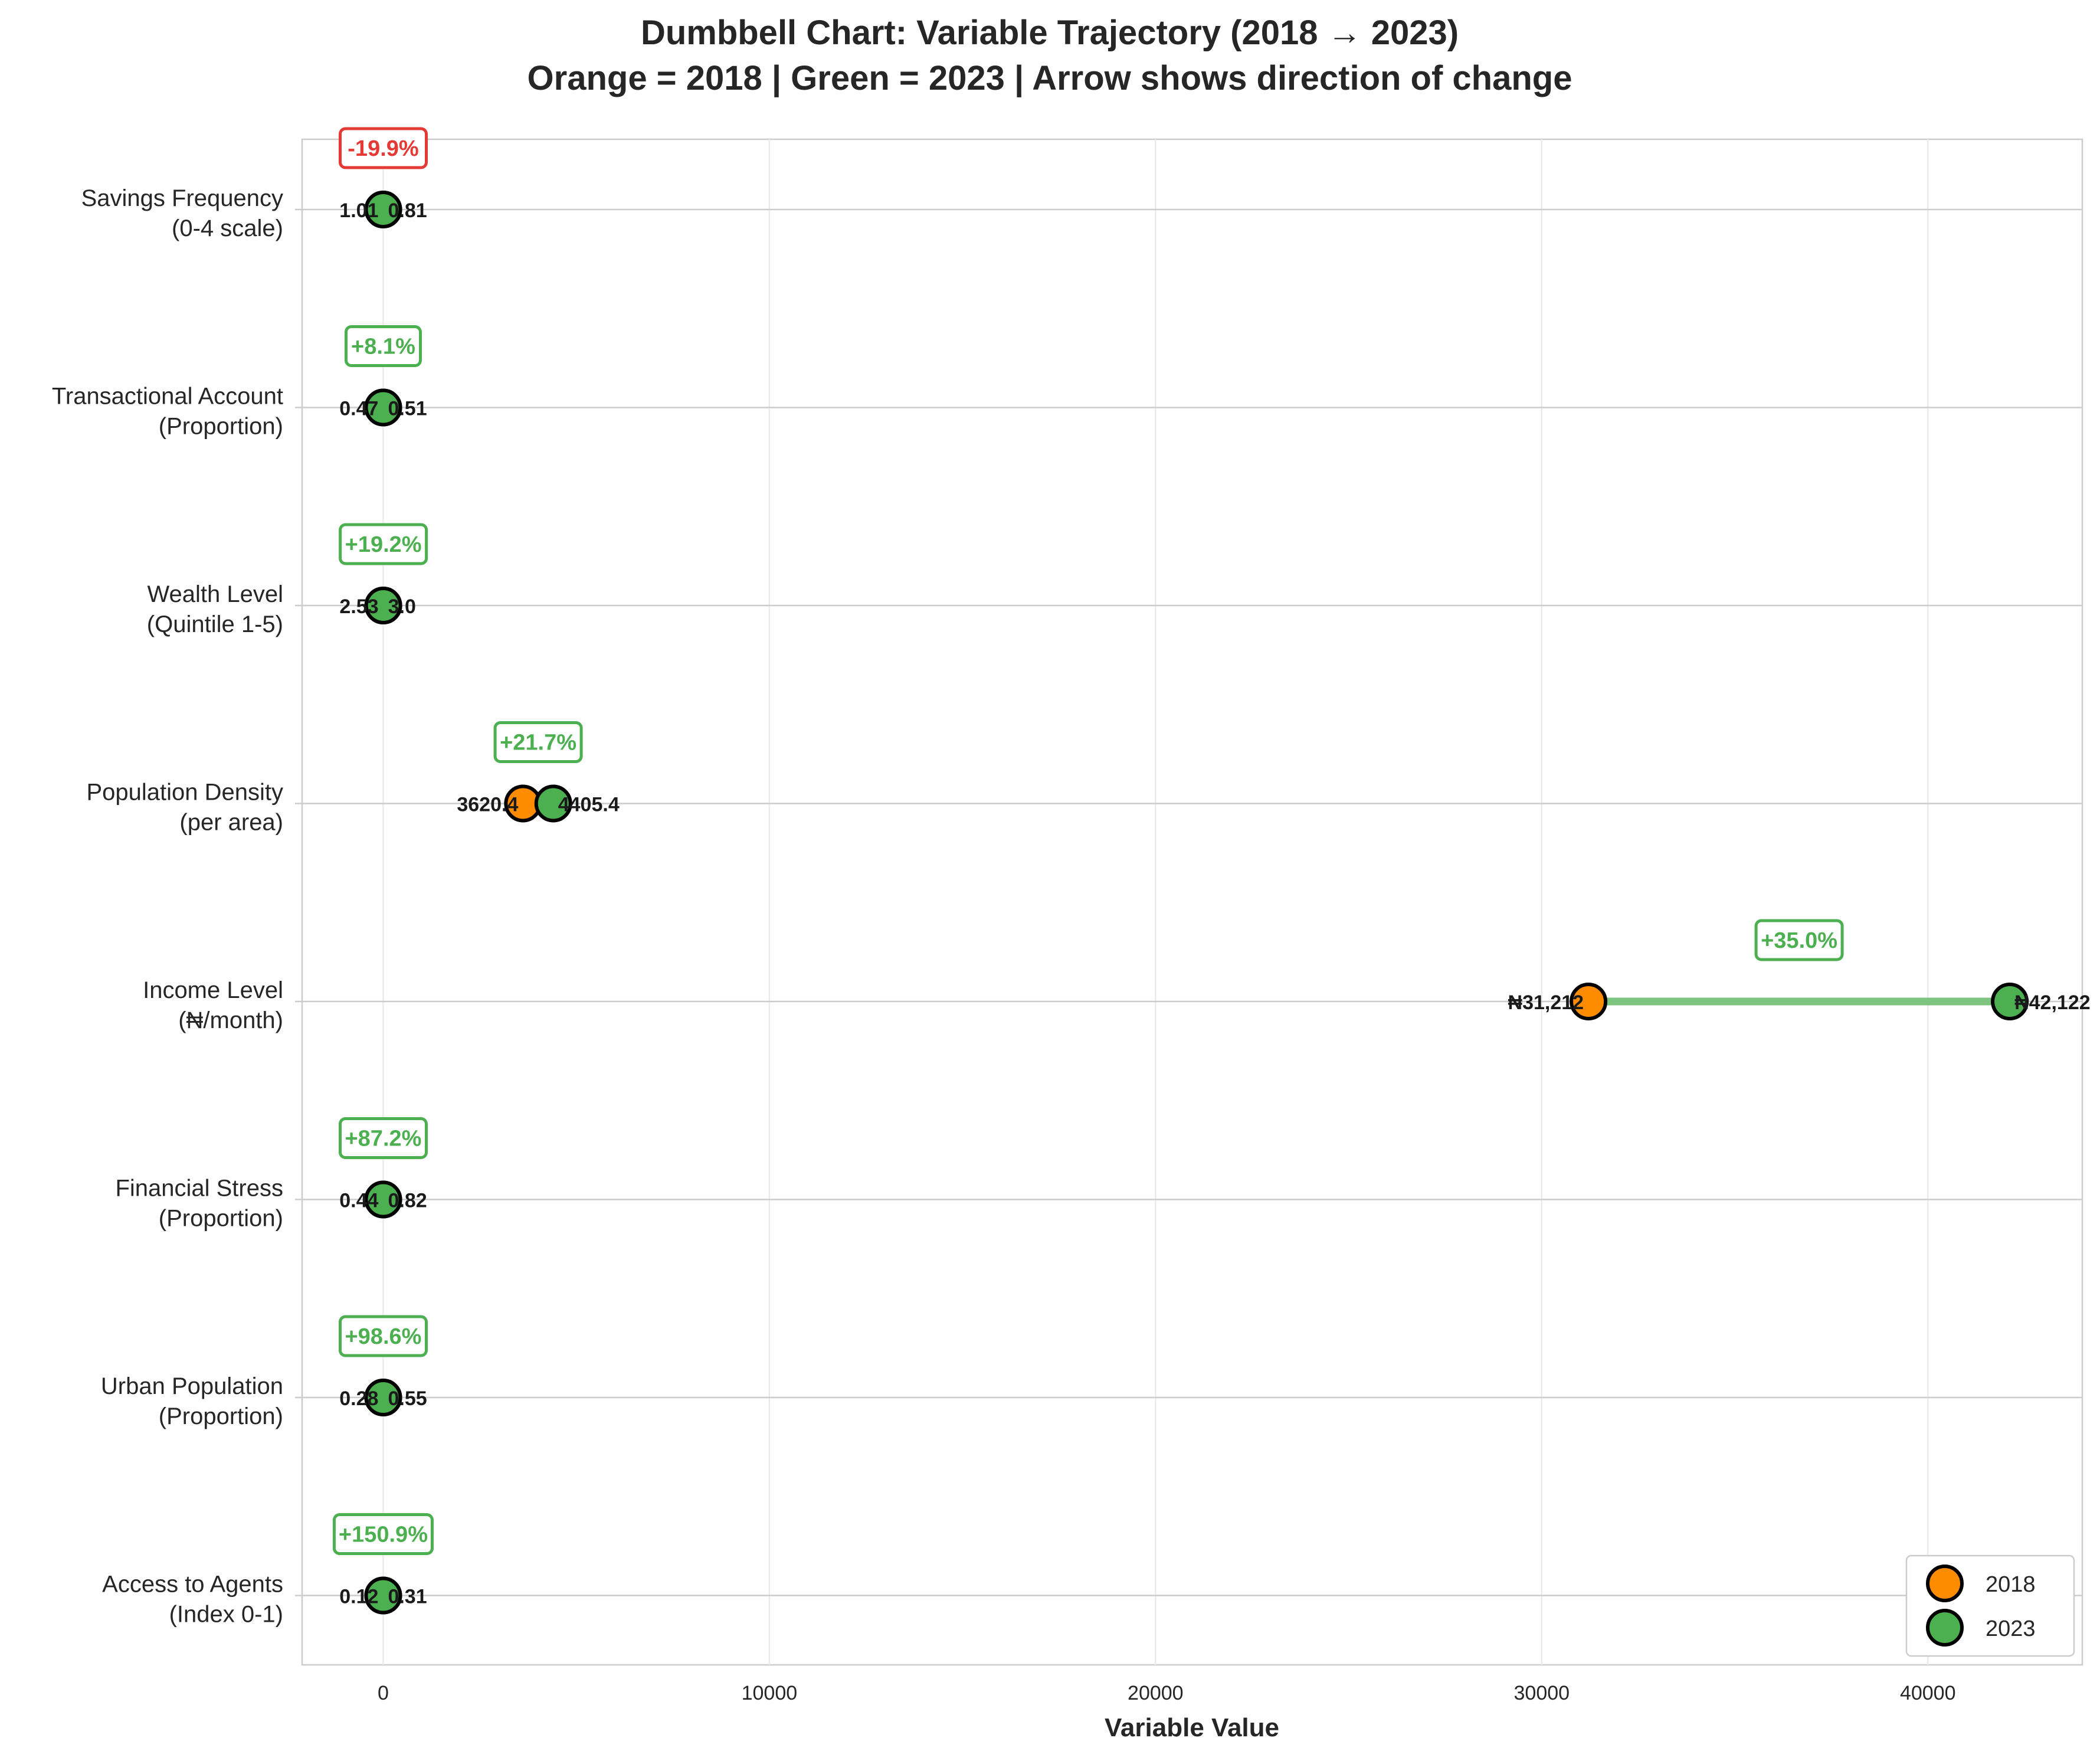 Image resolution: width=2100 pixels, height=1751 pixels. Describe the element at coordinates (1945, 1583) in the screenshot. I see `legend-marker-2018` at that location.